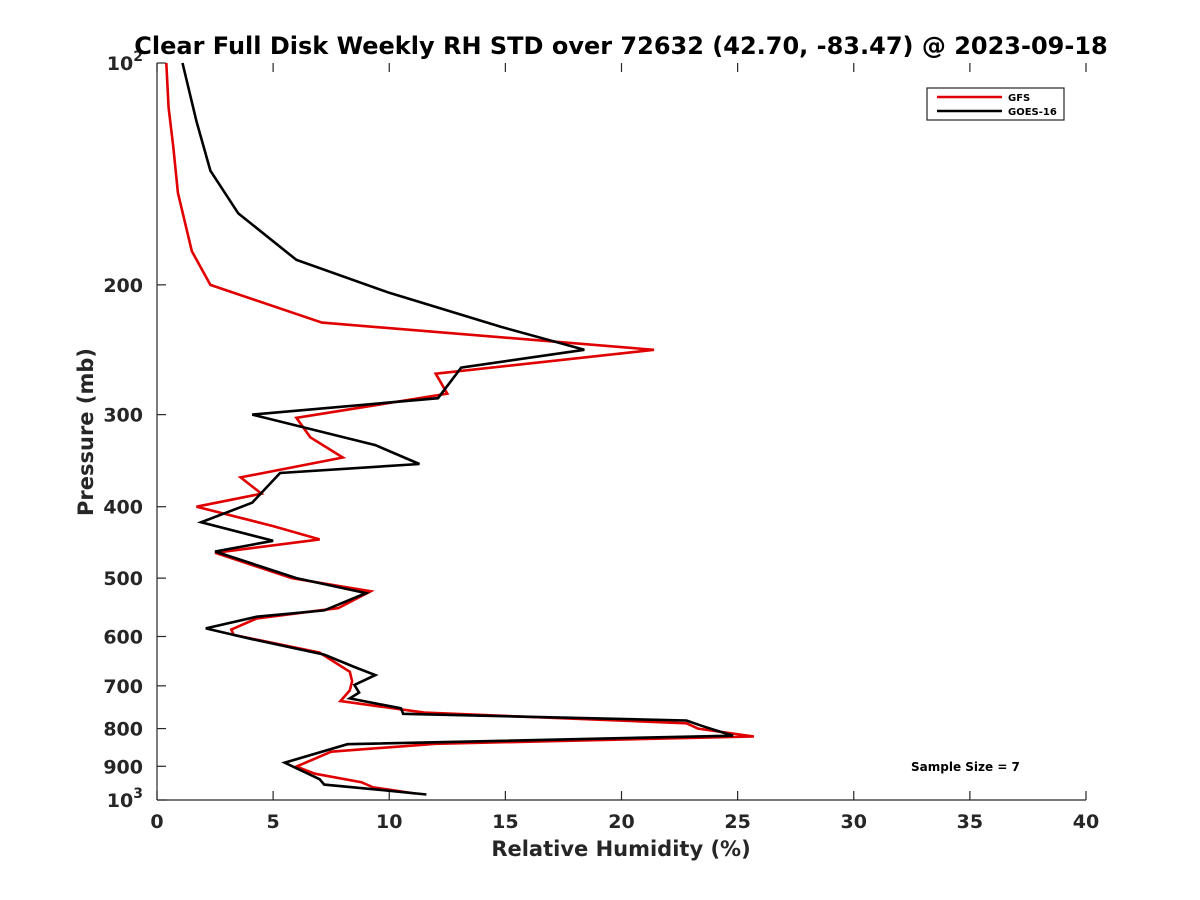  Describe the element at coordinates (138, 794) in the screenshot. I see `y-tick-label-exponent: 3` at that location.